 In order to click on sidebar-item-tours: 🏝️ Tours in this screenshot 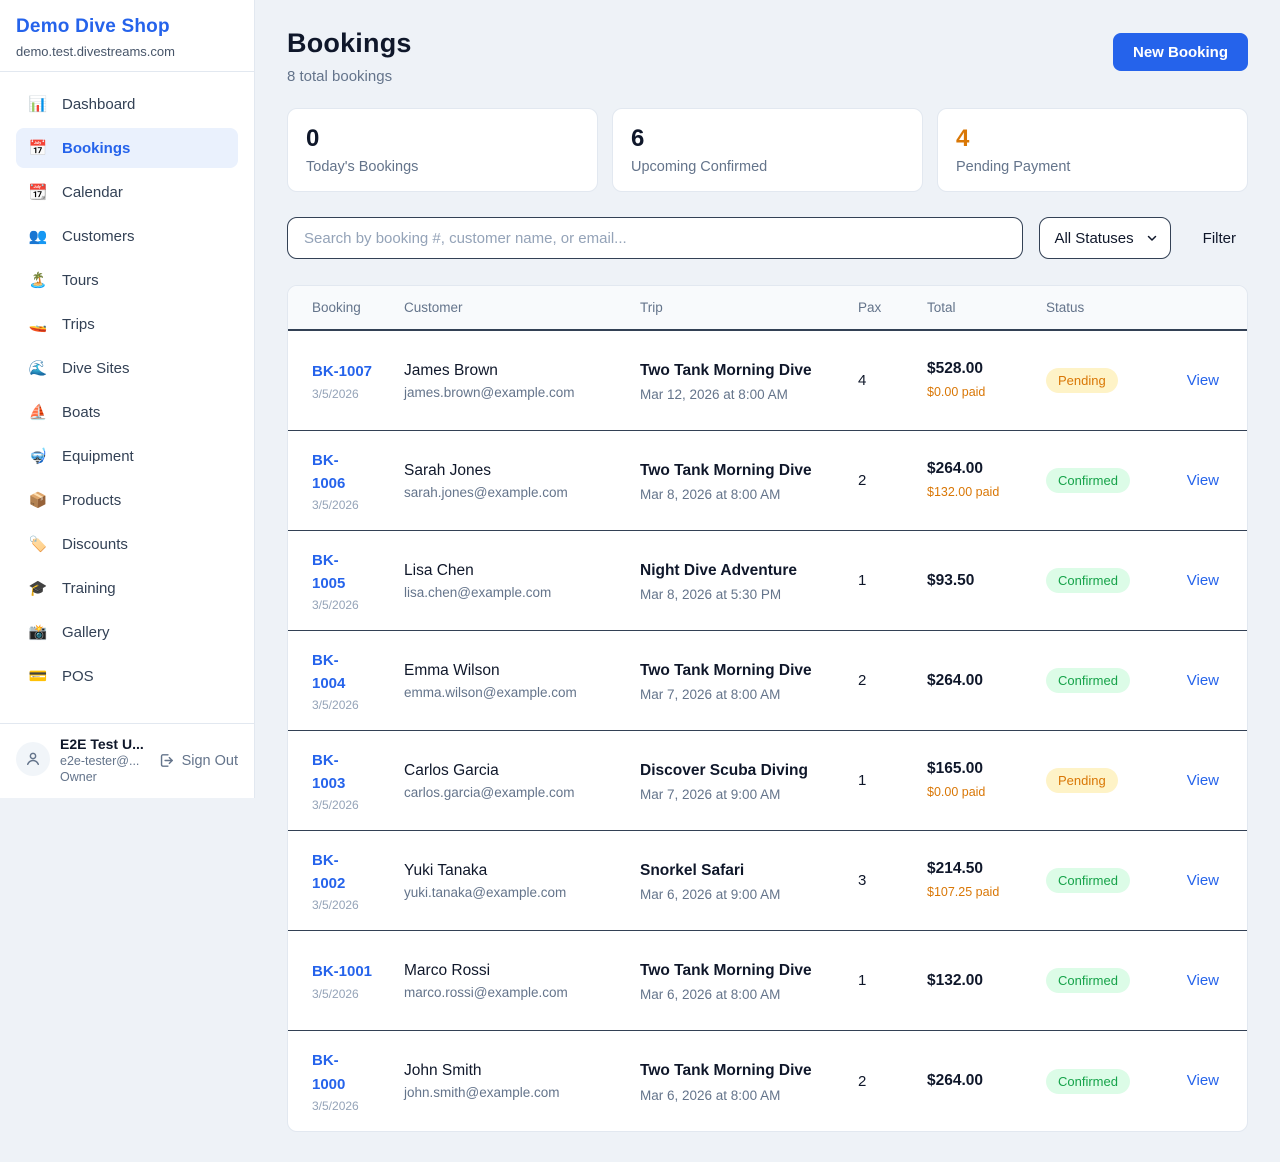, I will do `click(127, 280)`.